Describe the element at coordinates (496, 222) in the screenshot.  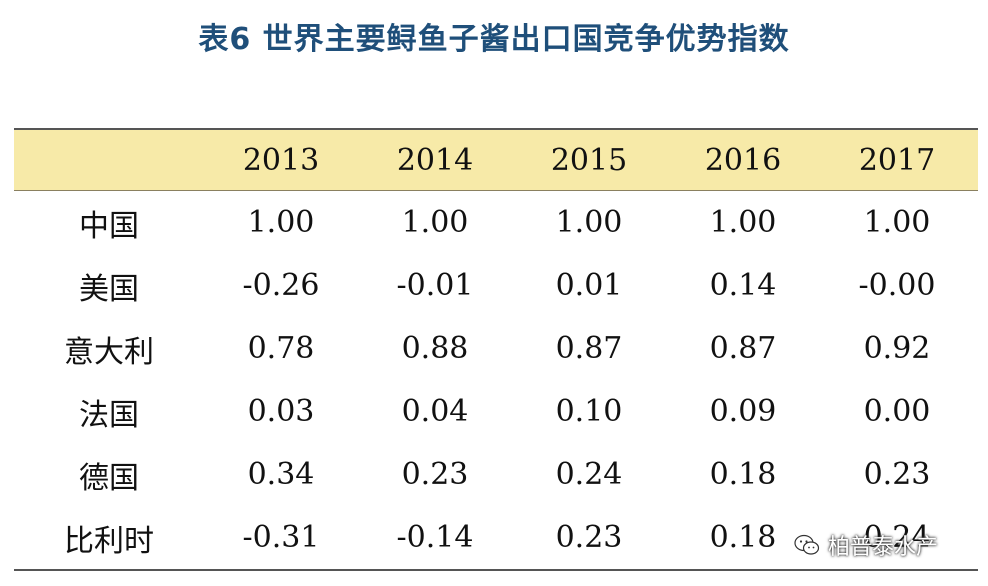
I see `table-row: 中国 1.00 1.00 1.00 1.00 1.00` at that location.